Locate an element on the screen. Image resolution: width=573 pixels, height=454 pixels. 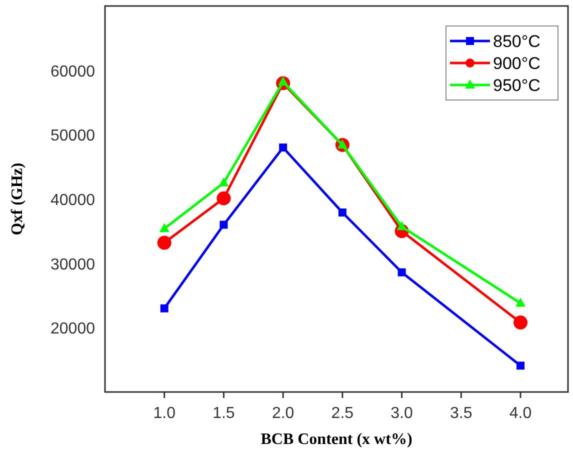
x-tick-label: 3.0 is located at coordinates (402, 413).